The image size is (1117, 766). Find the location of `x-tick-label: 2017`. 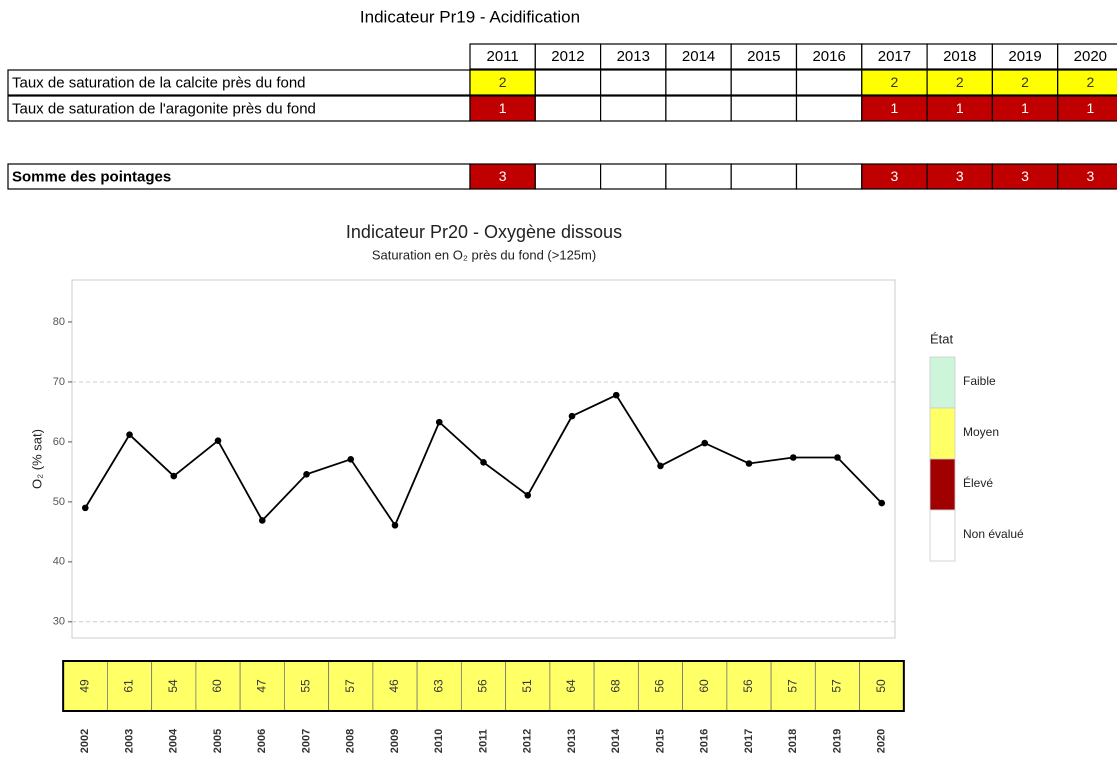

x-tick-label: 2017 is located at coordinates (749, 741).